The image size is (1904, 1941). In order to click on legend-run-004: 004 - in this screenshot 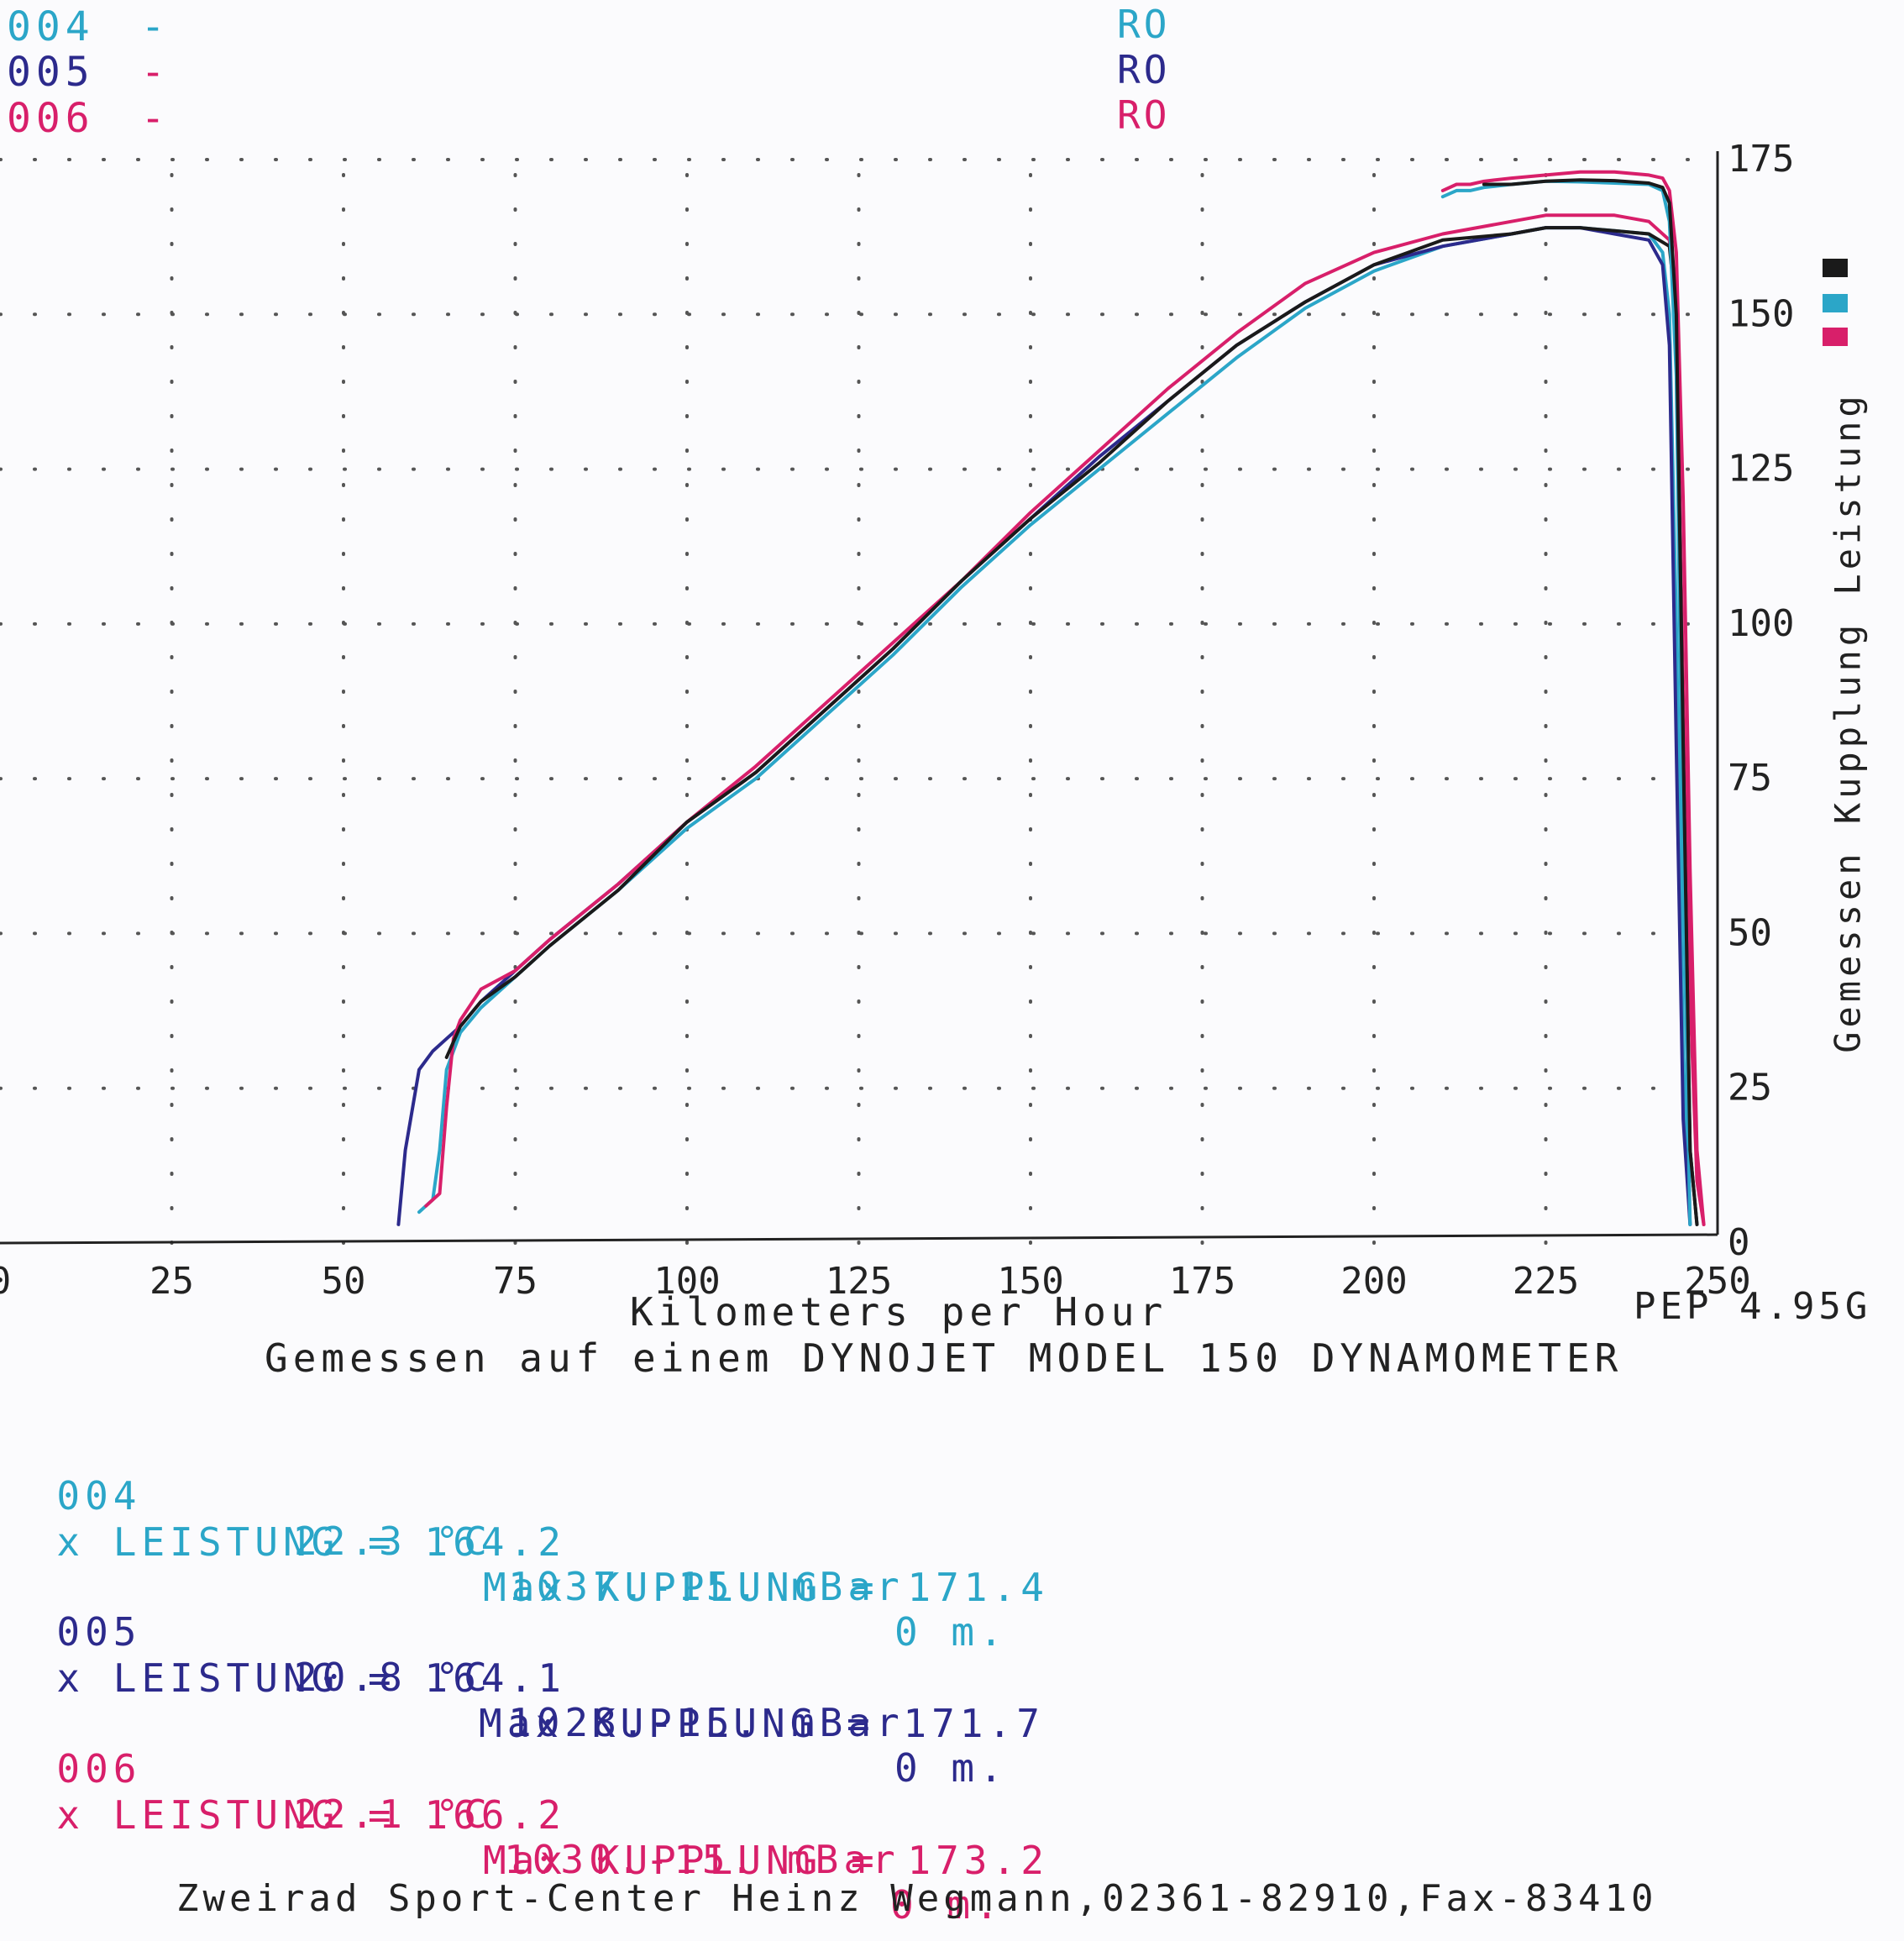, I will do `click(88, 26)`.